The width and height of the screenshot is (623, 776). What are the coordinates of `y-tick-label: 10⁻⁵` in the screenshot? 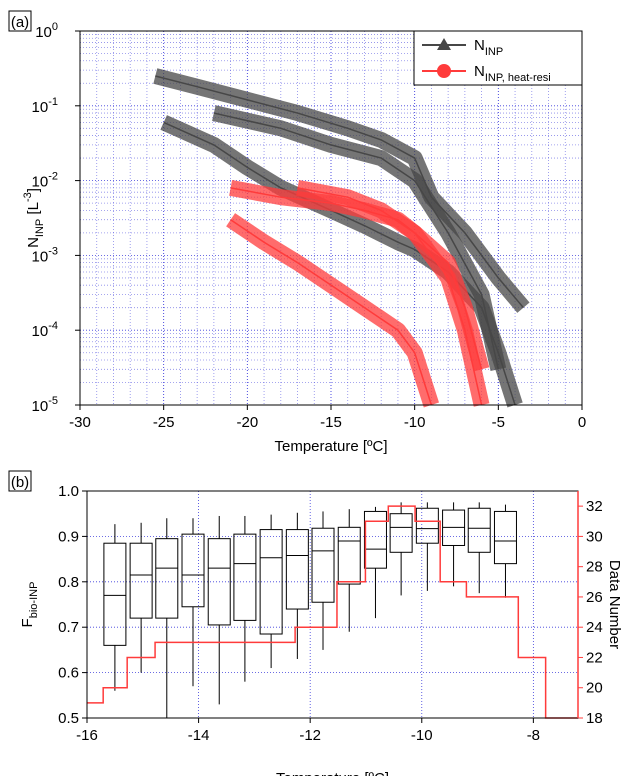 It's located at (45, 405).